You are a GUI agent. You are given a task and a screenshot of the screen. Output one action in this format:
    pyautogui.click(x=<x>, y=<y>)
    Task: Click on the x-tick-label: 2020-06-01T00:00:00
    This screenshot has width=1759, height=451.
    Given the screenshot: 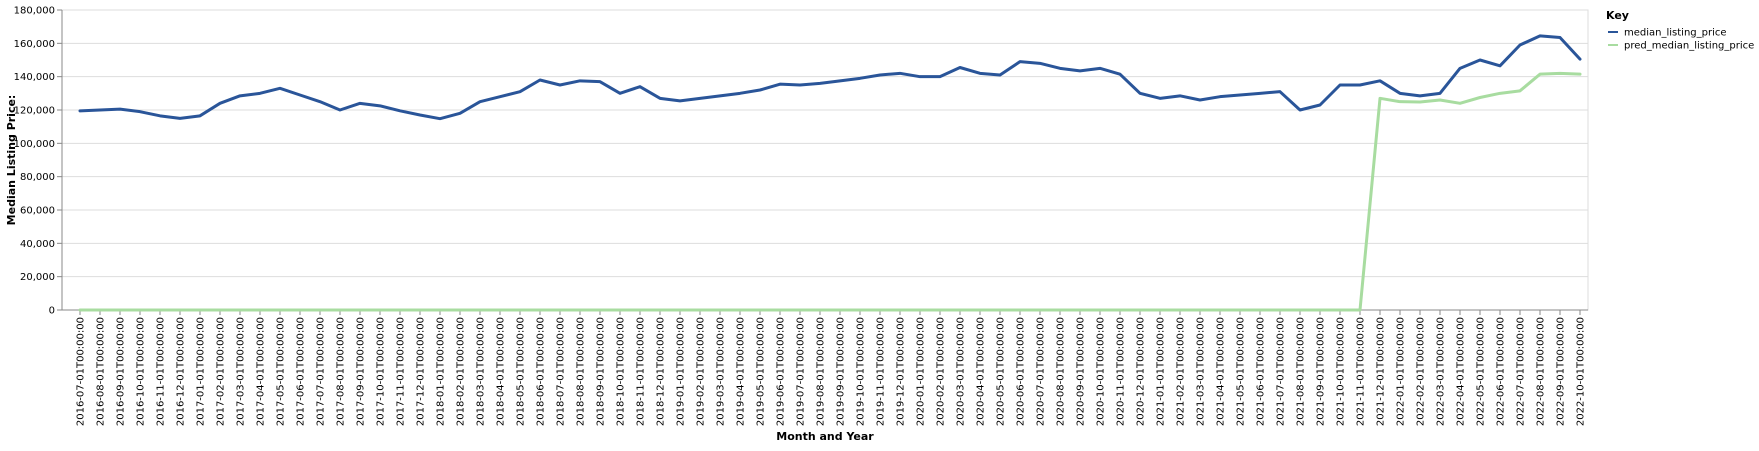 What is the action you would take?
    pyautogui.click(x=1021, y=371)
    